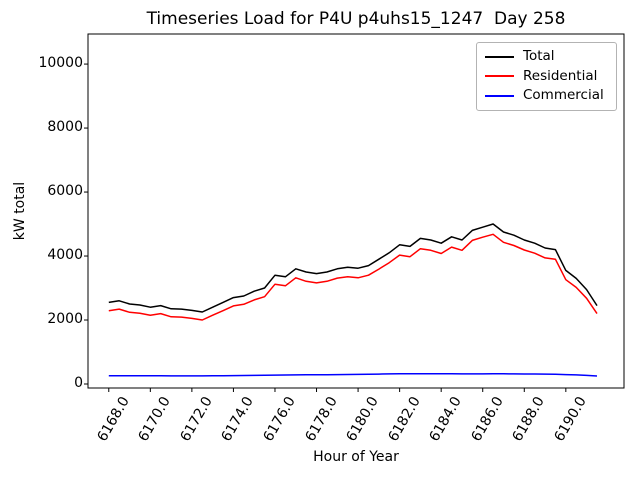 The width and height of the screenshot is (640, 480). Describe the element at coordinates (78, 383) in the screenshot. I see `y-tick-label: 0` at that location.